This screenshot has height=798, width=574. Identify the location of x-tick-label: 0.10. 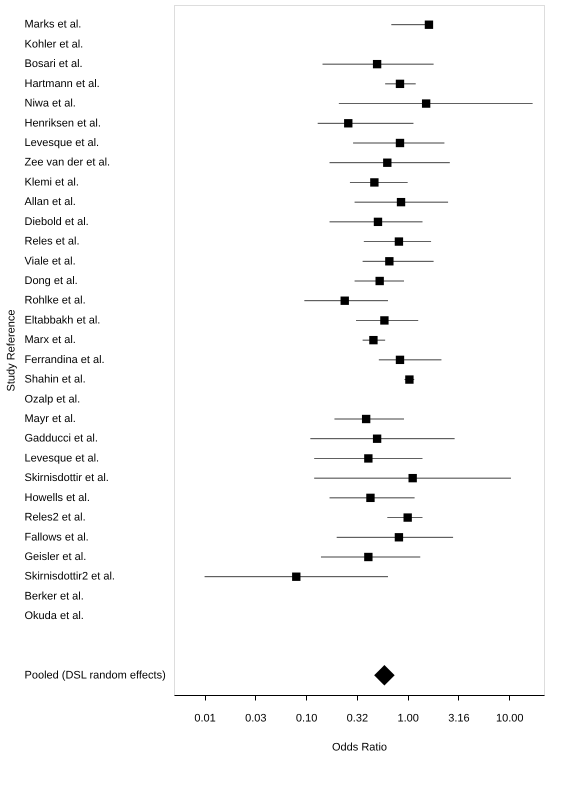
(307, 718).